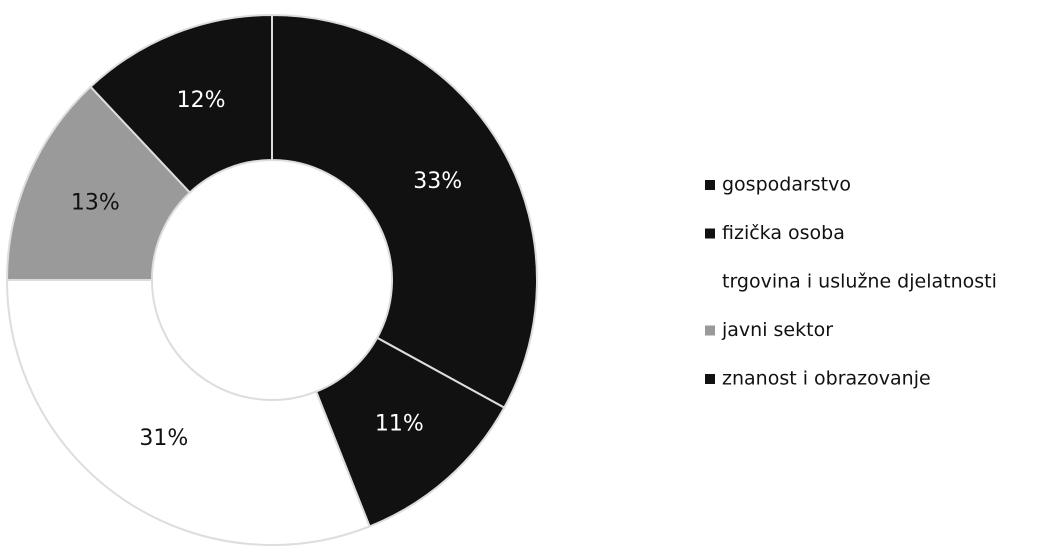 The width and height of the screenshot is (1039, 546). I want to click on legend-label: gospodarstvo, so click(786, 185).